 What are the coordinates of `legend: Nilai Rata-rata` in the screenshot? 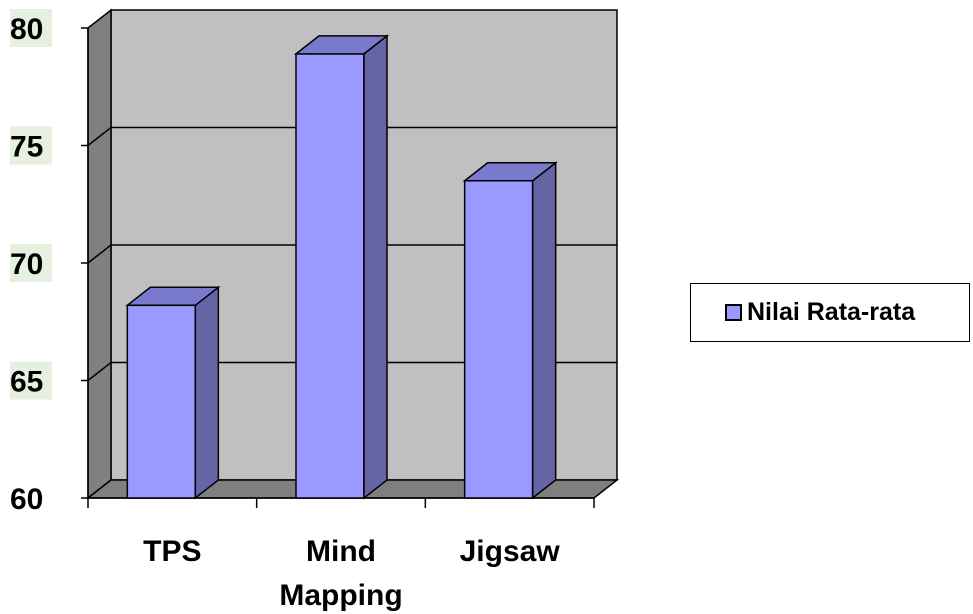 It's located at (830, 312).